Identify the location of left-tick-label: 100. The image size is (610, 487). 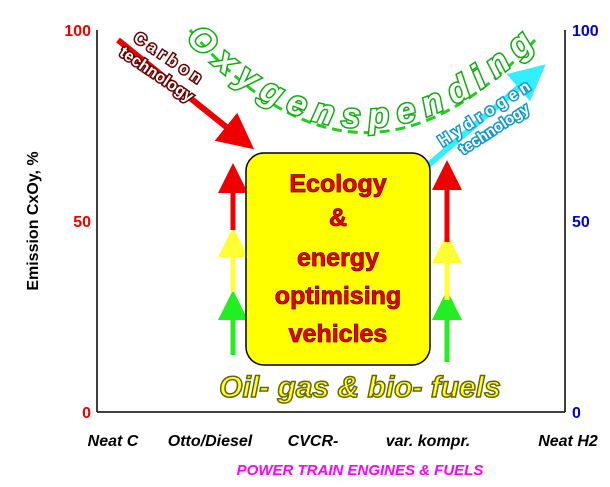
(77, 31).